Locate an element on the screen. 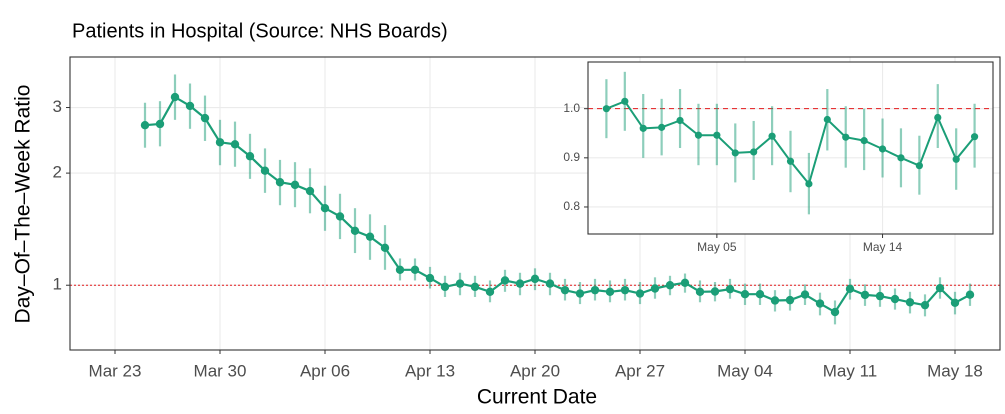 The height and width of the screenshot is (414, 1005). y-tick-label: 2 is located at coordinates (57, 172).